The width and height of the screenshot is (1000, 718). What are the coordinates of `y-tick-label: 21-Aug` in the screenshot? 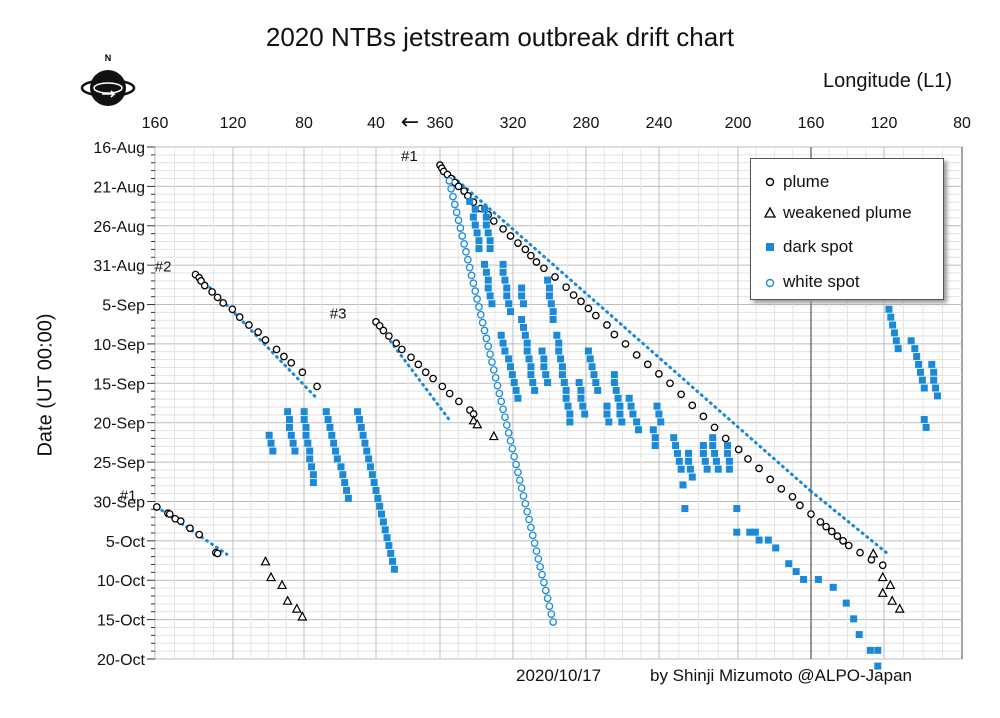 It's located at (119, 187).